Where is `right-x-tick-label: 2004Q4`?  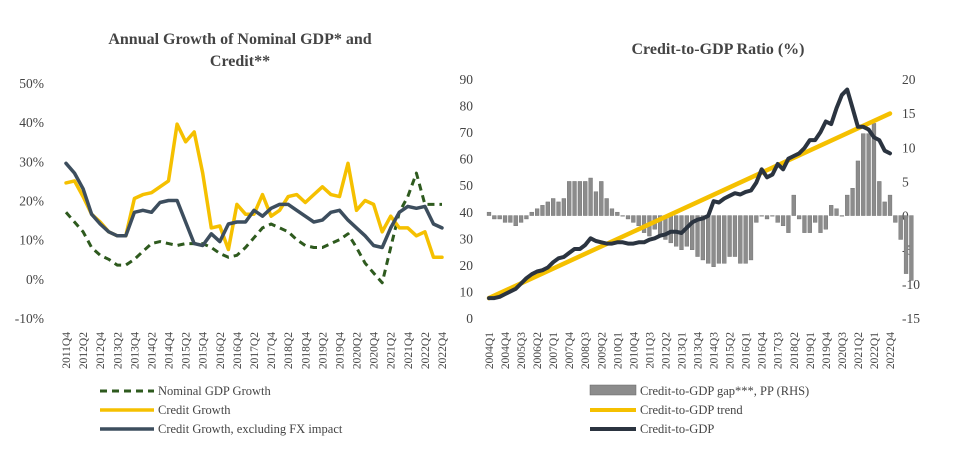 right-x-tick-label: 2004Q4 is located at coordinates (506, 350).